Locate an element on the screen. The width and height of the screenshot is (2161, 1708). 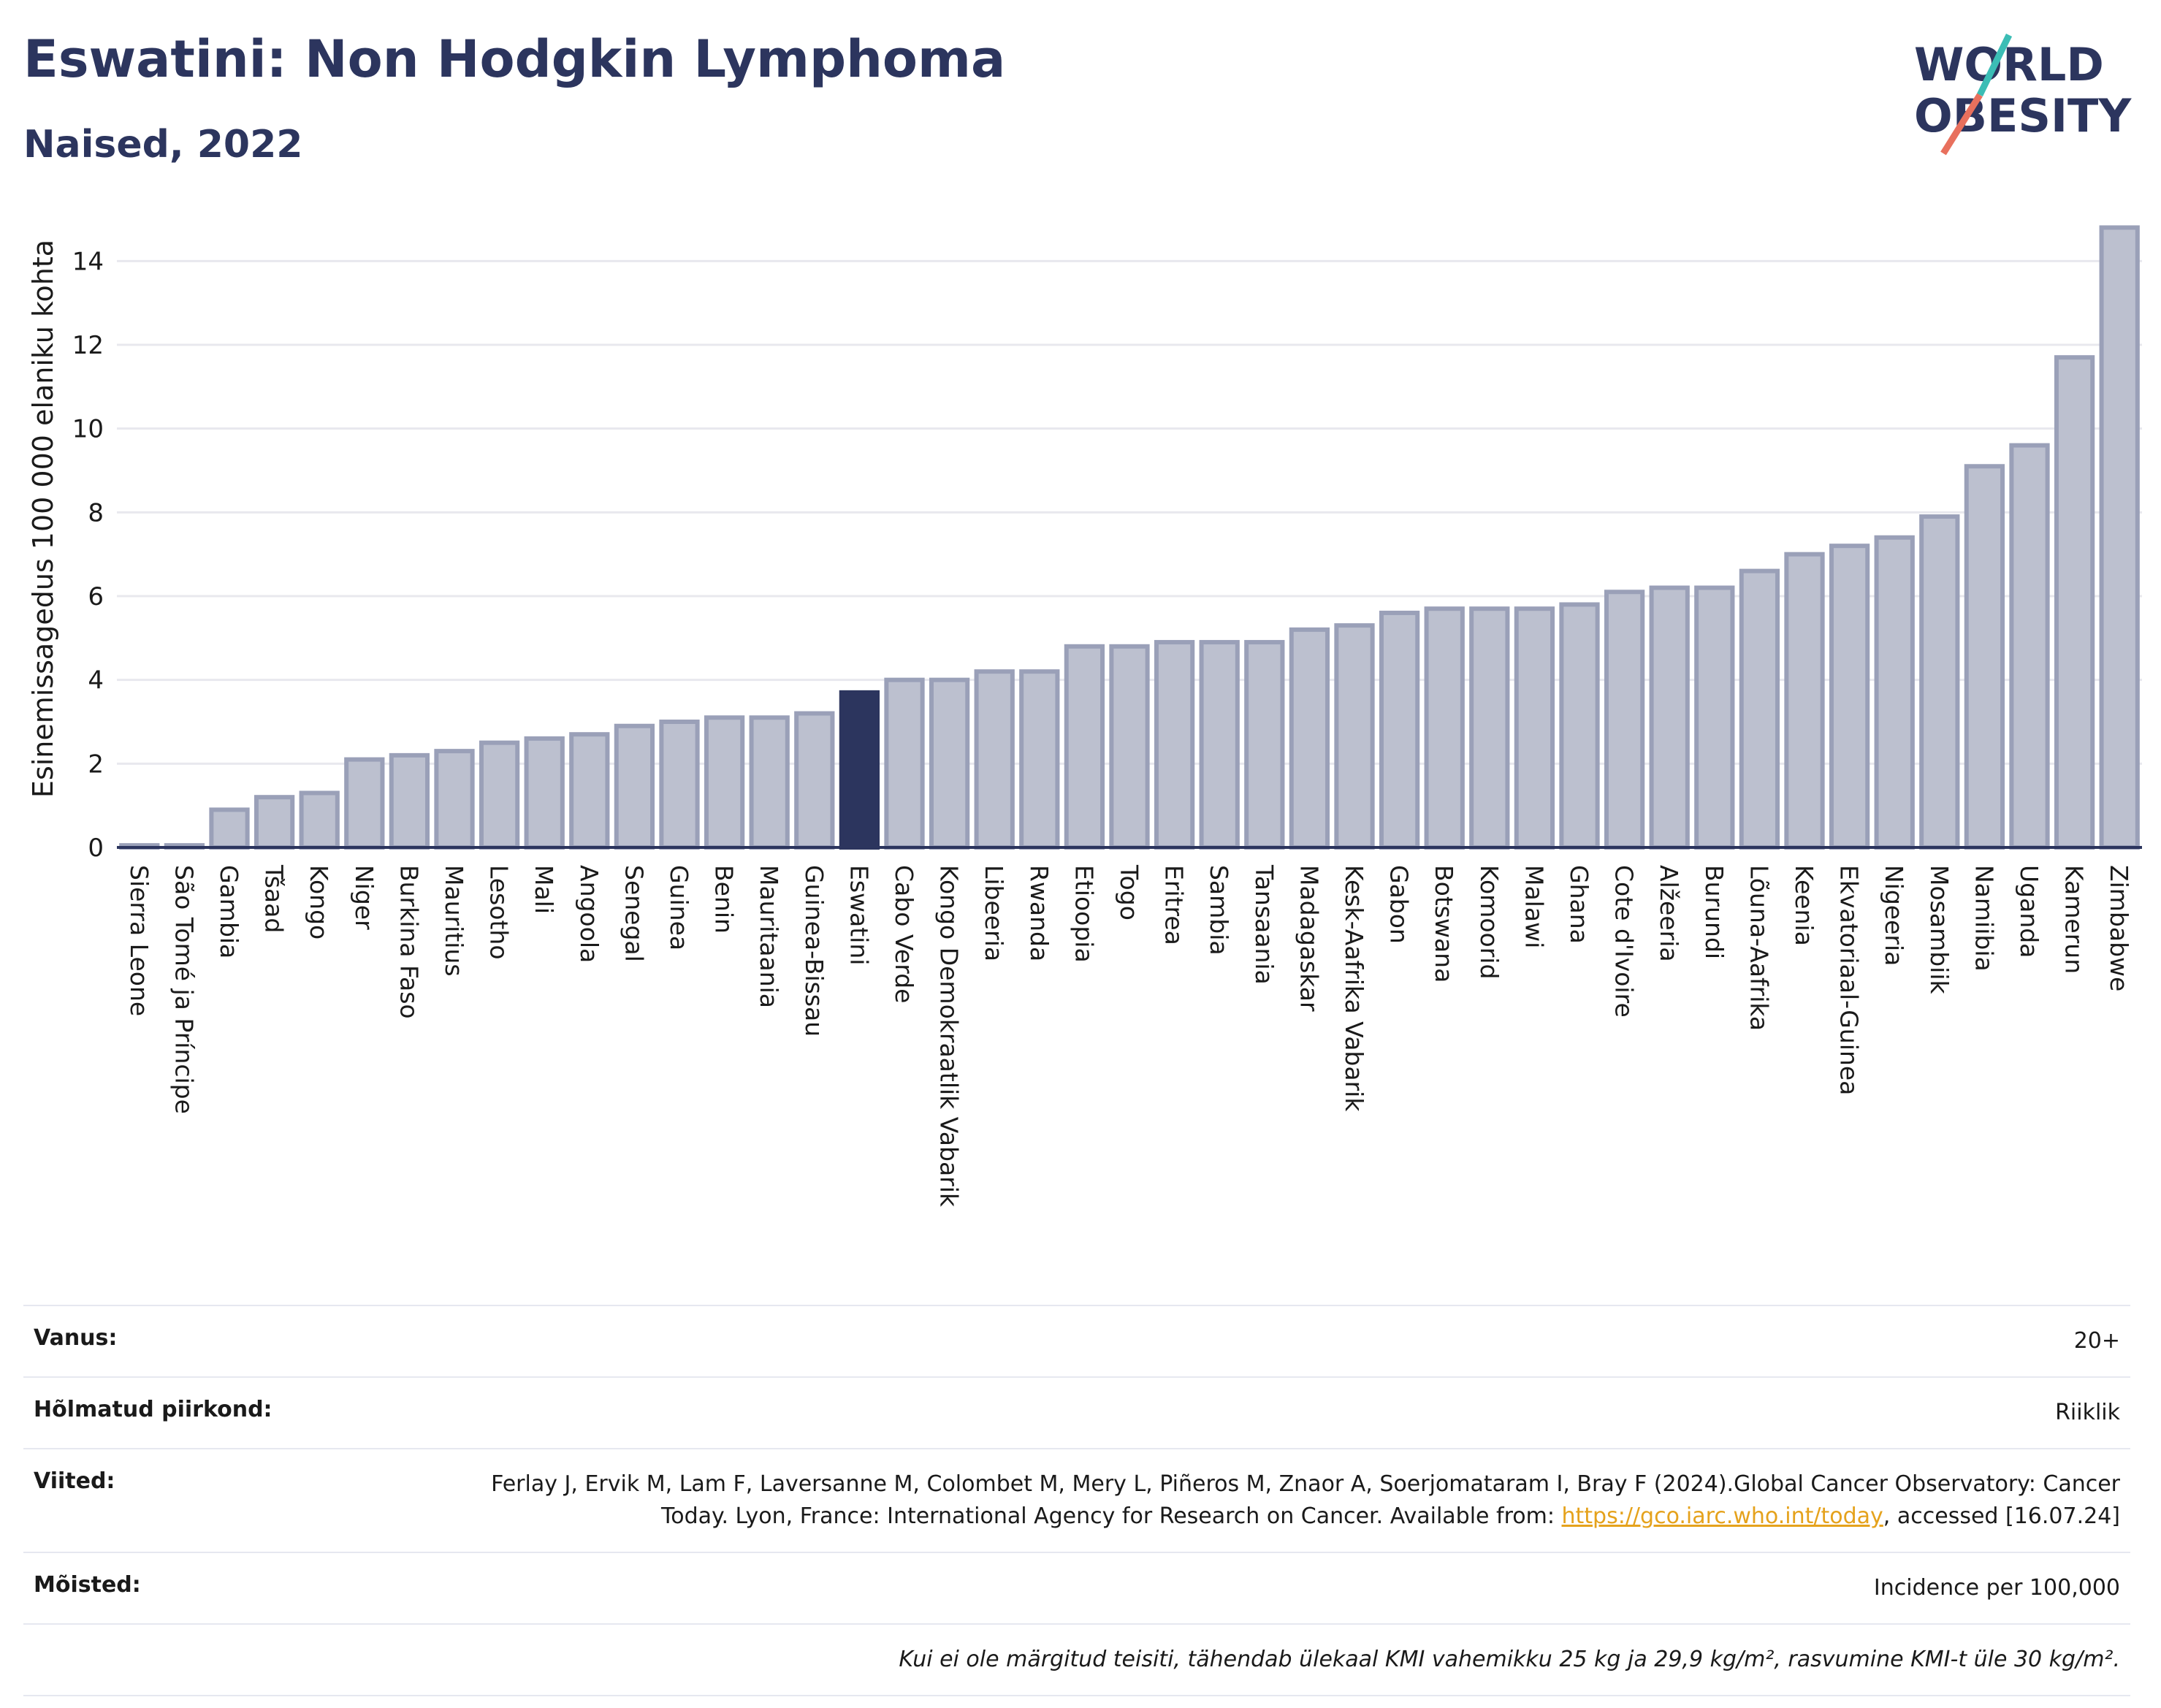
x-tick-label: São Tomé ja Príncipe is located at coordinates (184, 989).